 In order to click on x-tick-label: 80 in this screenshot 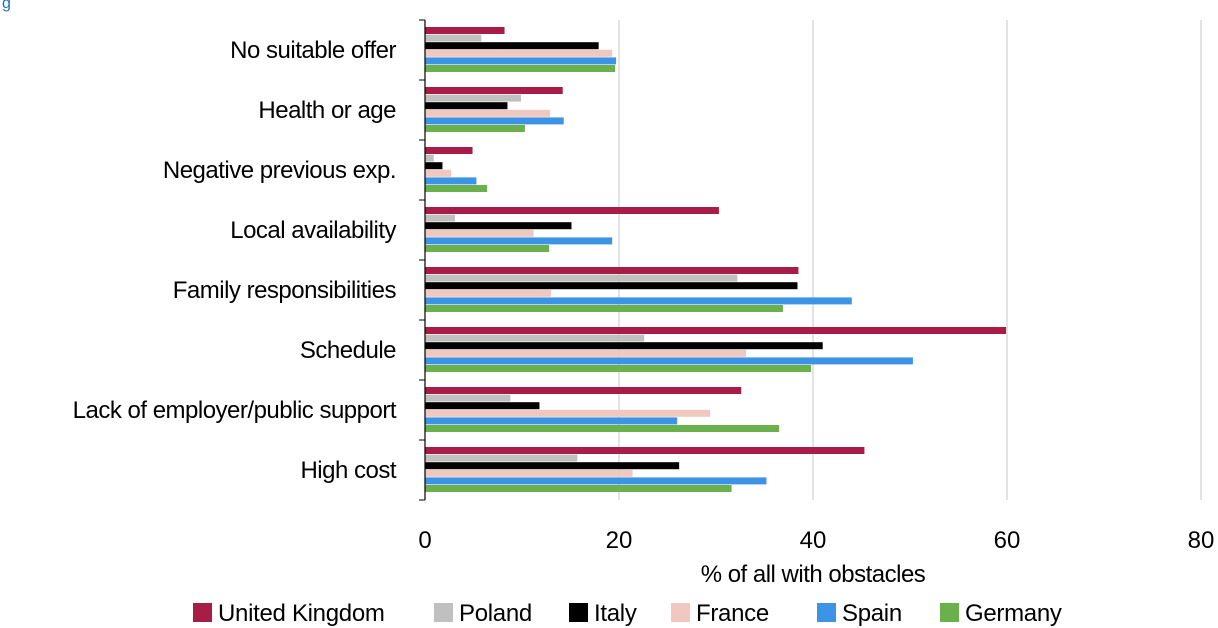, I will do `click(1201, 540)`.